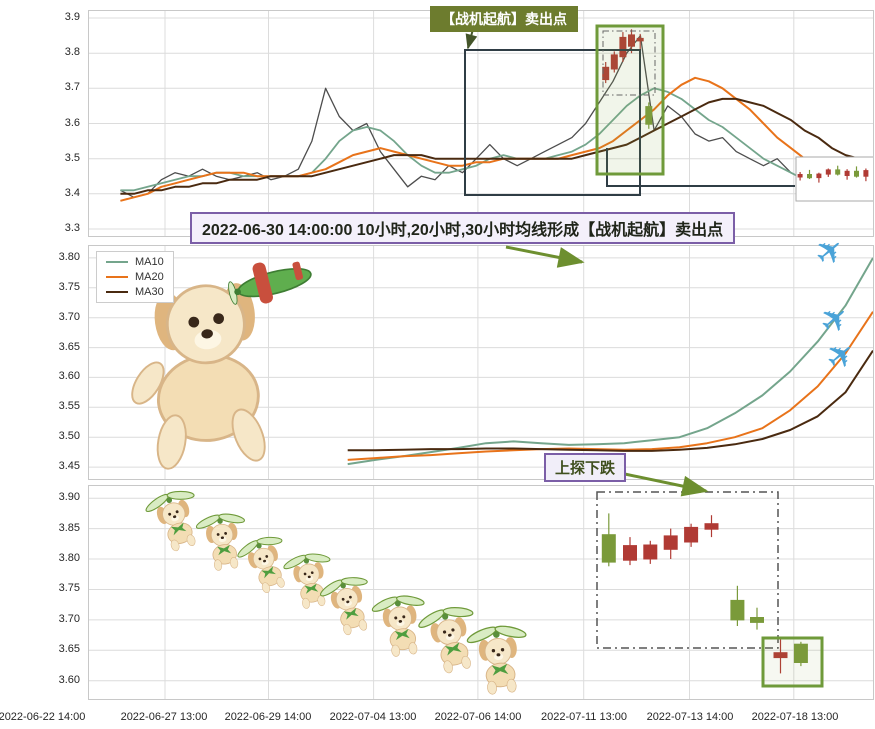  I want to click on y-tick-label: 3.50, so click(69, 436).